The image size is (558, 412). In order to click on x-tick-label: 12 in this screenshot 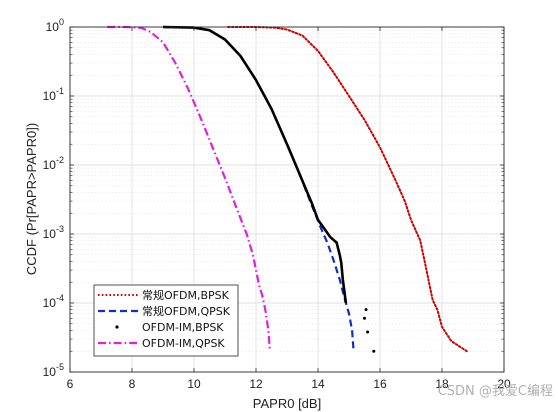, I will do `click(256, 384)`.